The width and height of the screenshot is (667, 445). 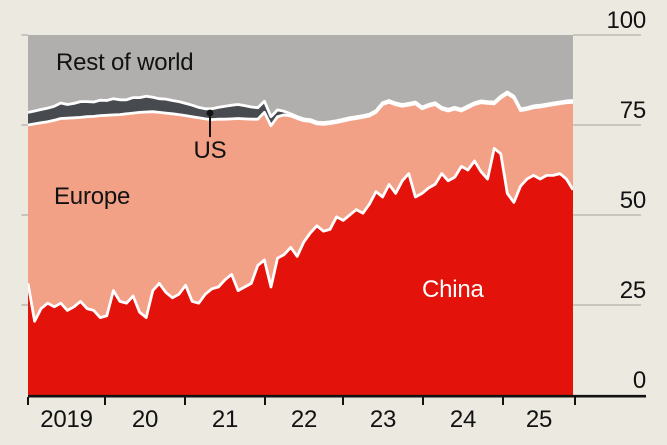 I want to click on x-axis-tick-label: 20, so click(x=145, y=419).